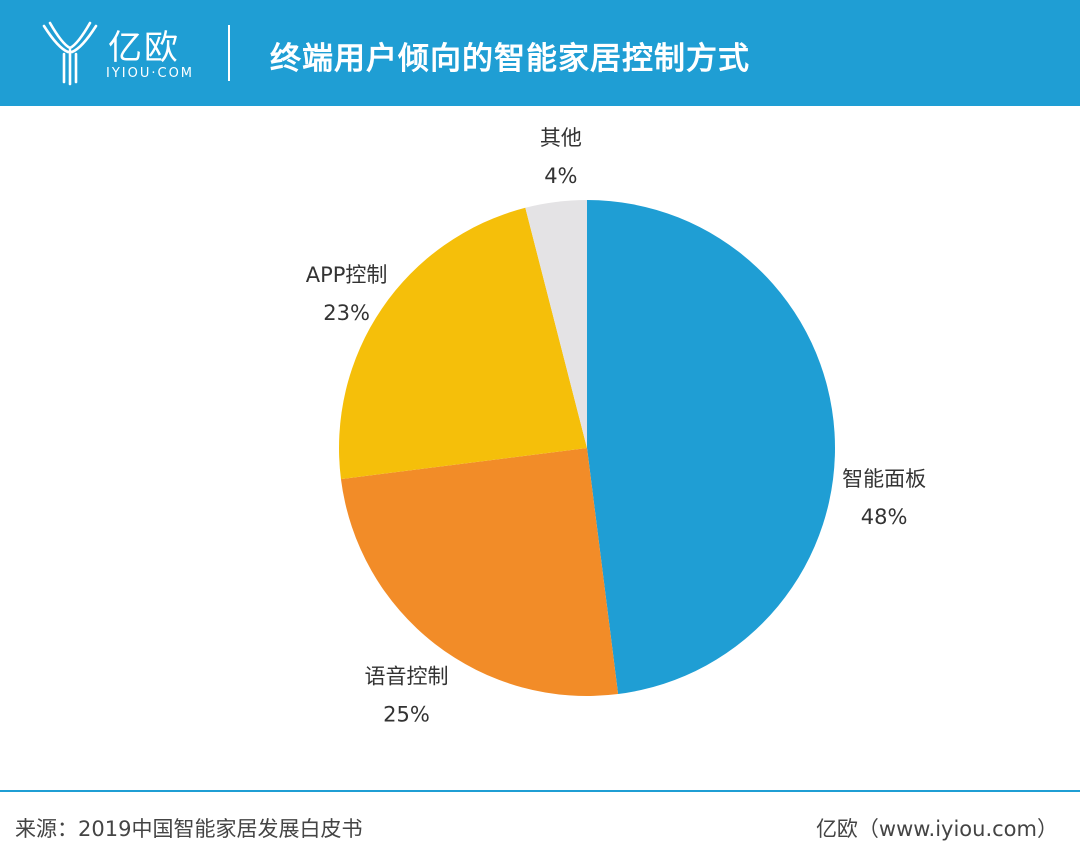  What do you see at coordinates (561, 138) in the screenshot?
I see `slice-label: 其他` at bounding box center [561, 138].